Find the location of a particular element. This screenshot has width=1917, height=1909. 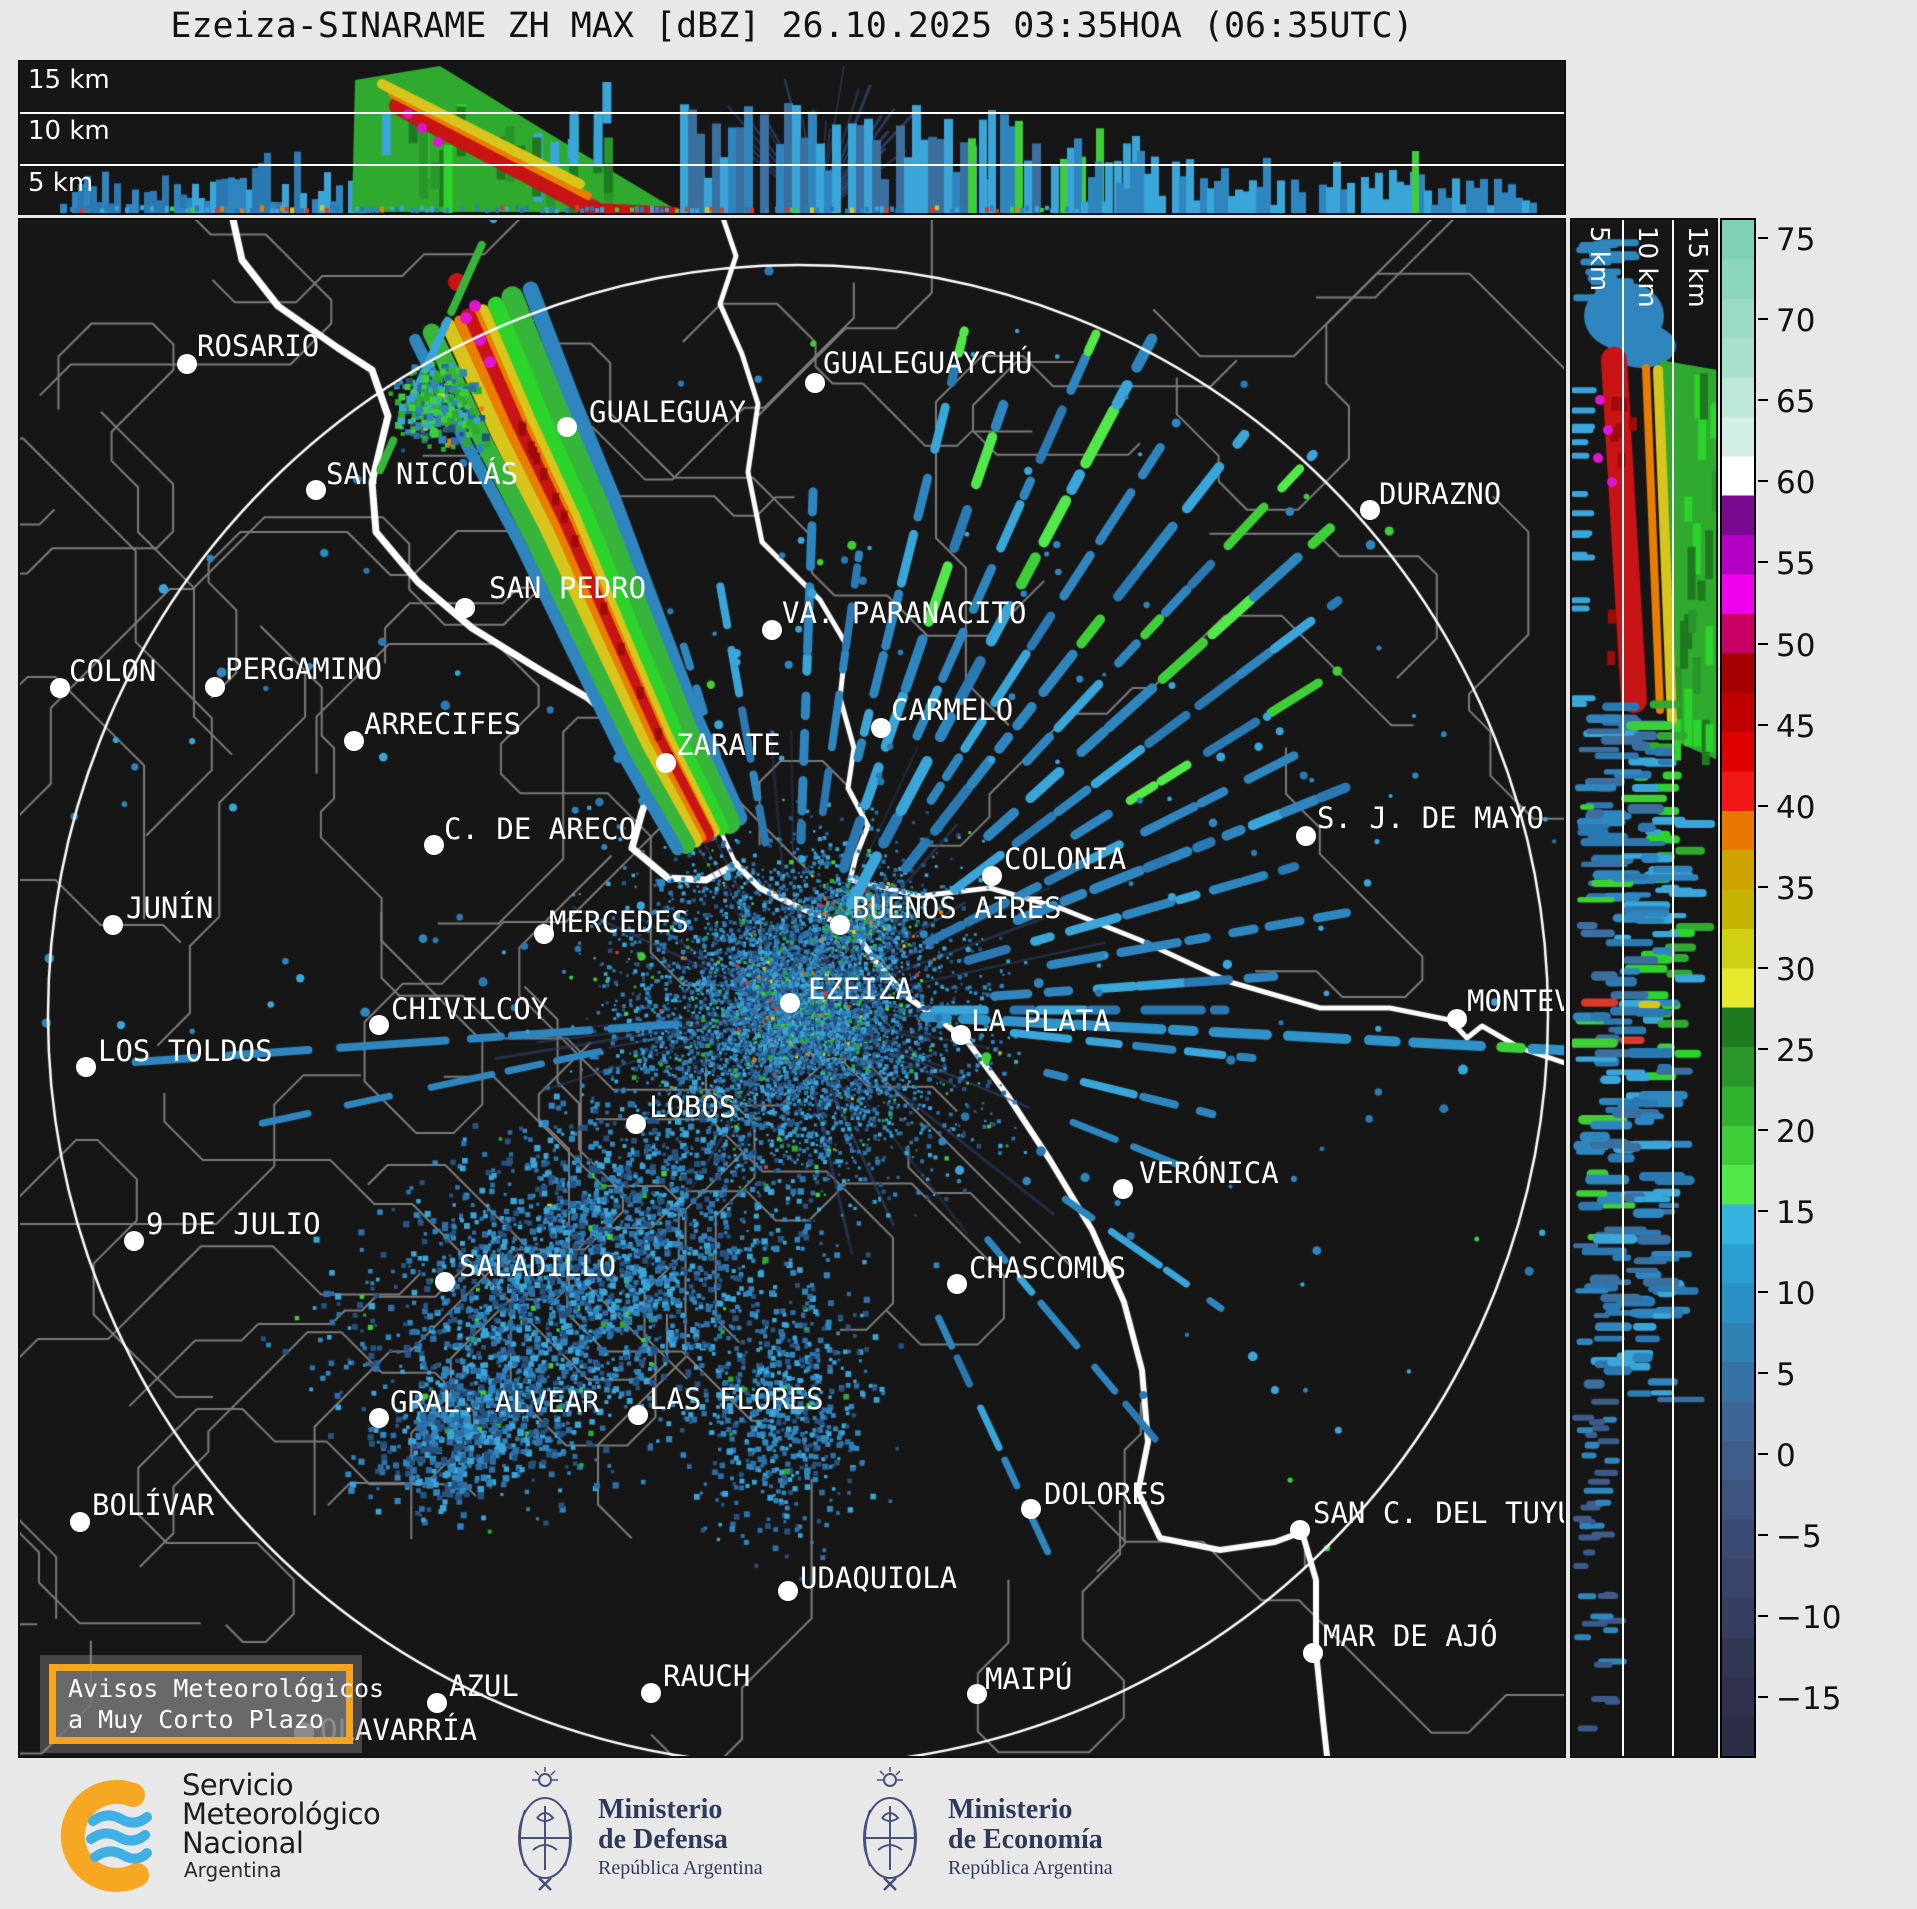

smn-line1: Servicio is located at coordinates (238, 1785).